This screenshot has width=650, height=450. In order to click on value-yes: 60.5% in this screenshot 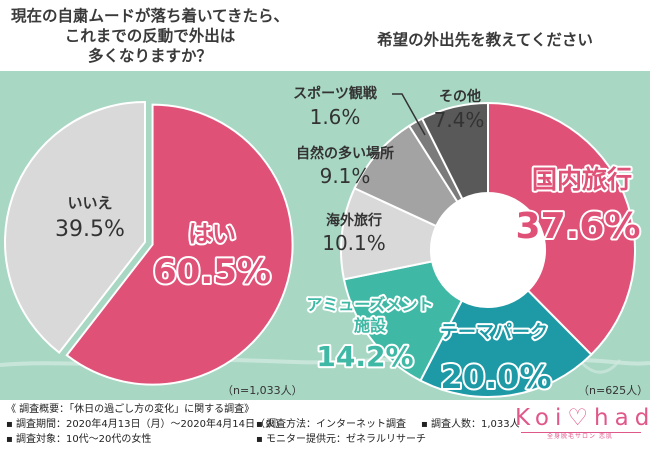, I will do `click(212, 272)`.